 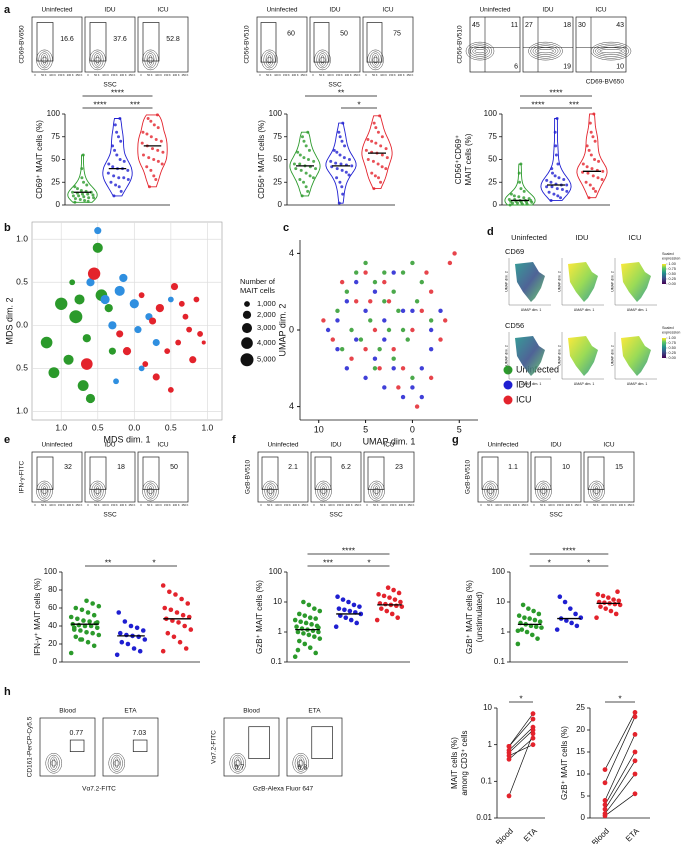 I want to click on flow-y-label: IFN-γ-FITC, so click(x=22, y=476).